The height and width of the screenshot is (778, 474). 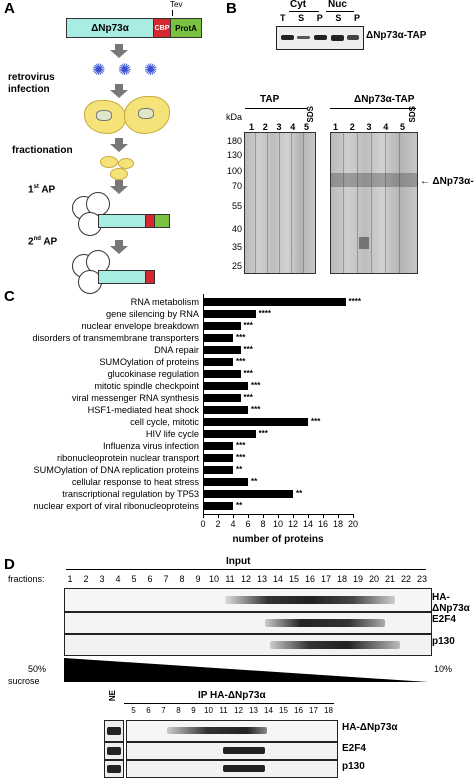 I want to click on category-label: HIV life cycle, so click(x=172, y=434).